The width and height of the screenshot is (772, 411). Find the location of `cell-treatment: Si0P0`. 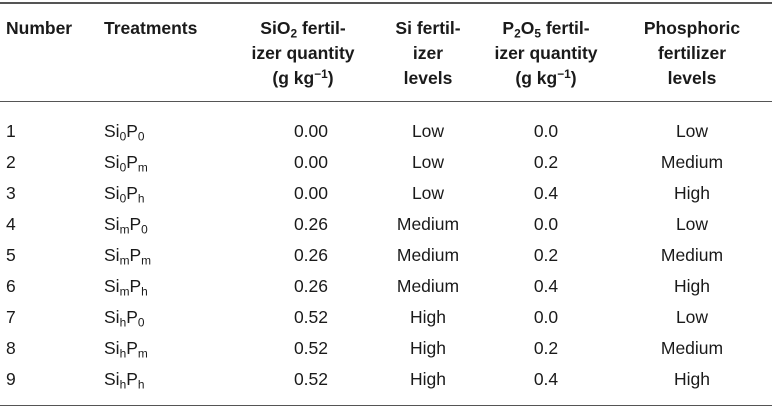

cell-treatment: Si0P0 is located at coordinates (124, 132).